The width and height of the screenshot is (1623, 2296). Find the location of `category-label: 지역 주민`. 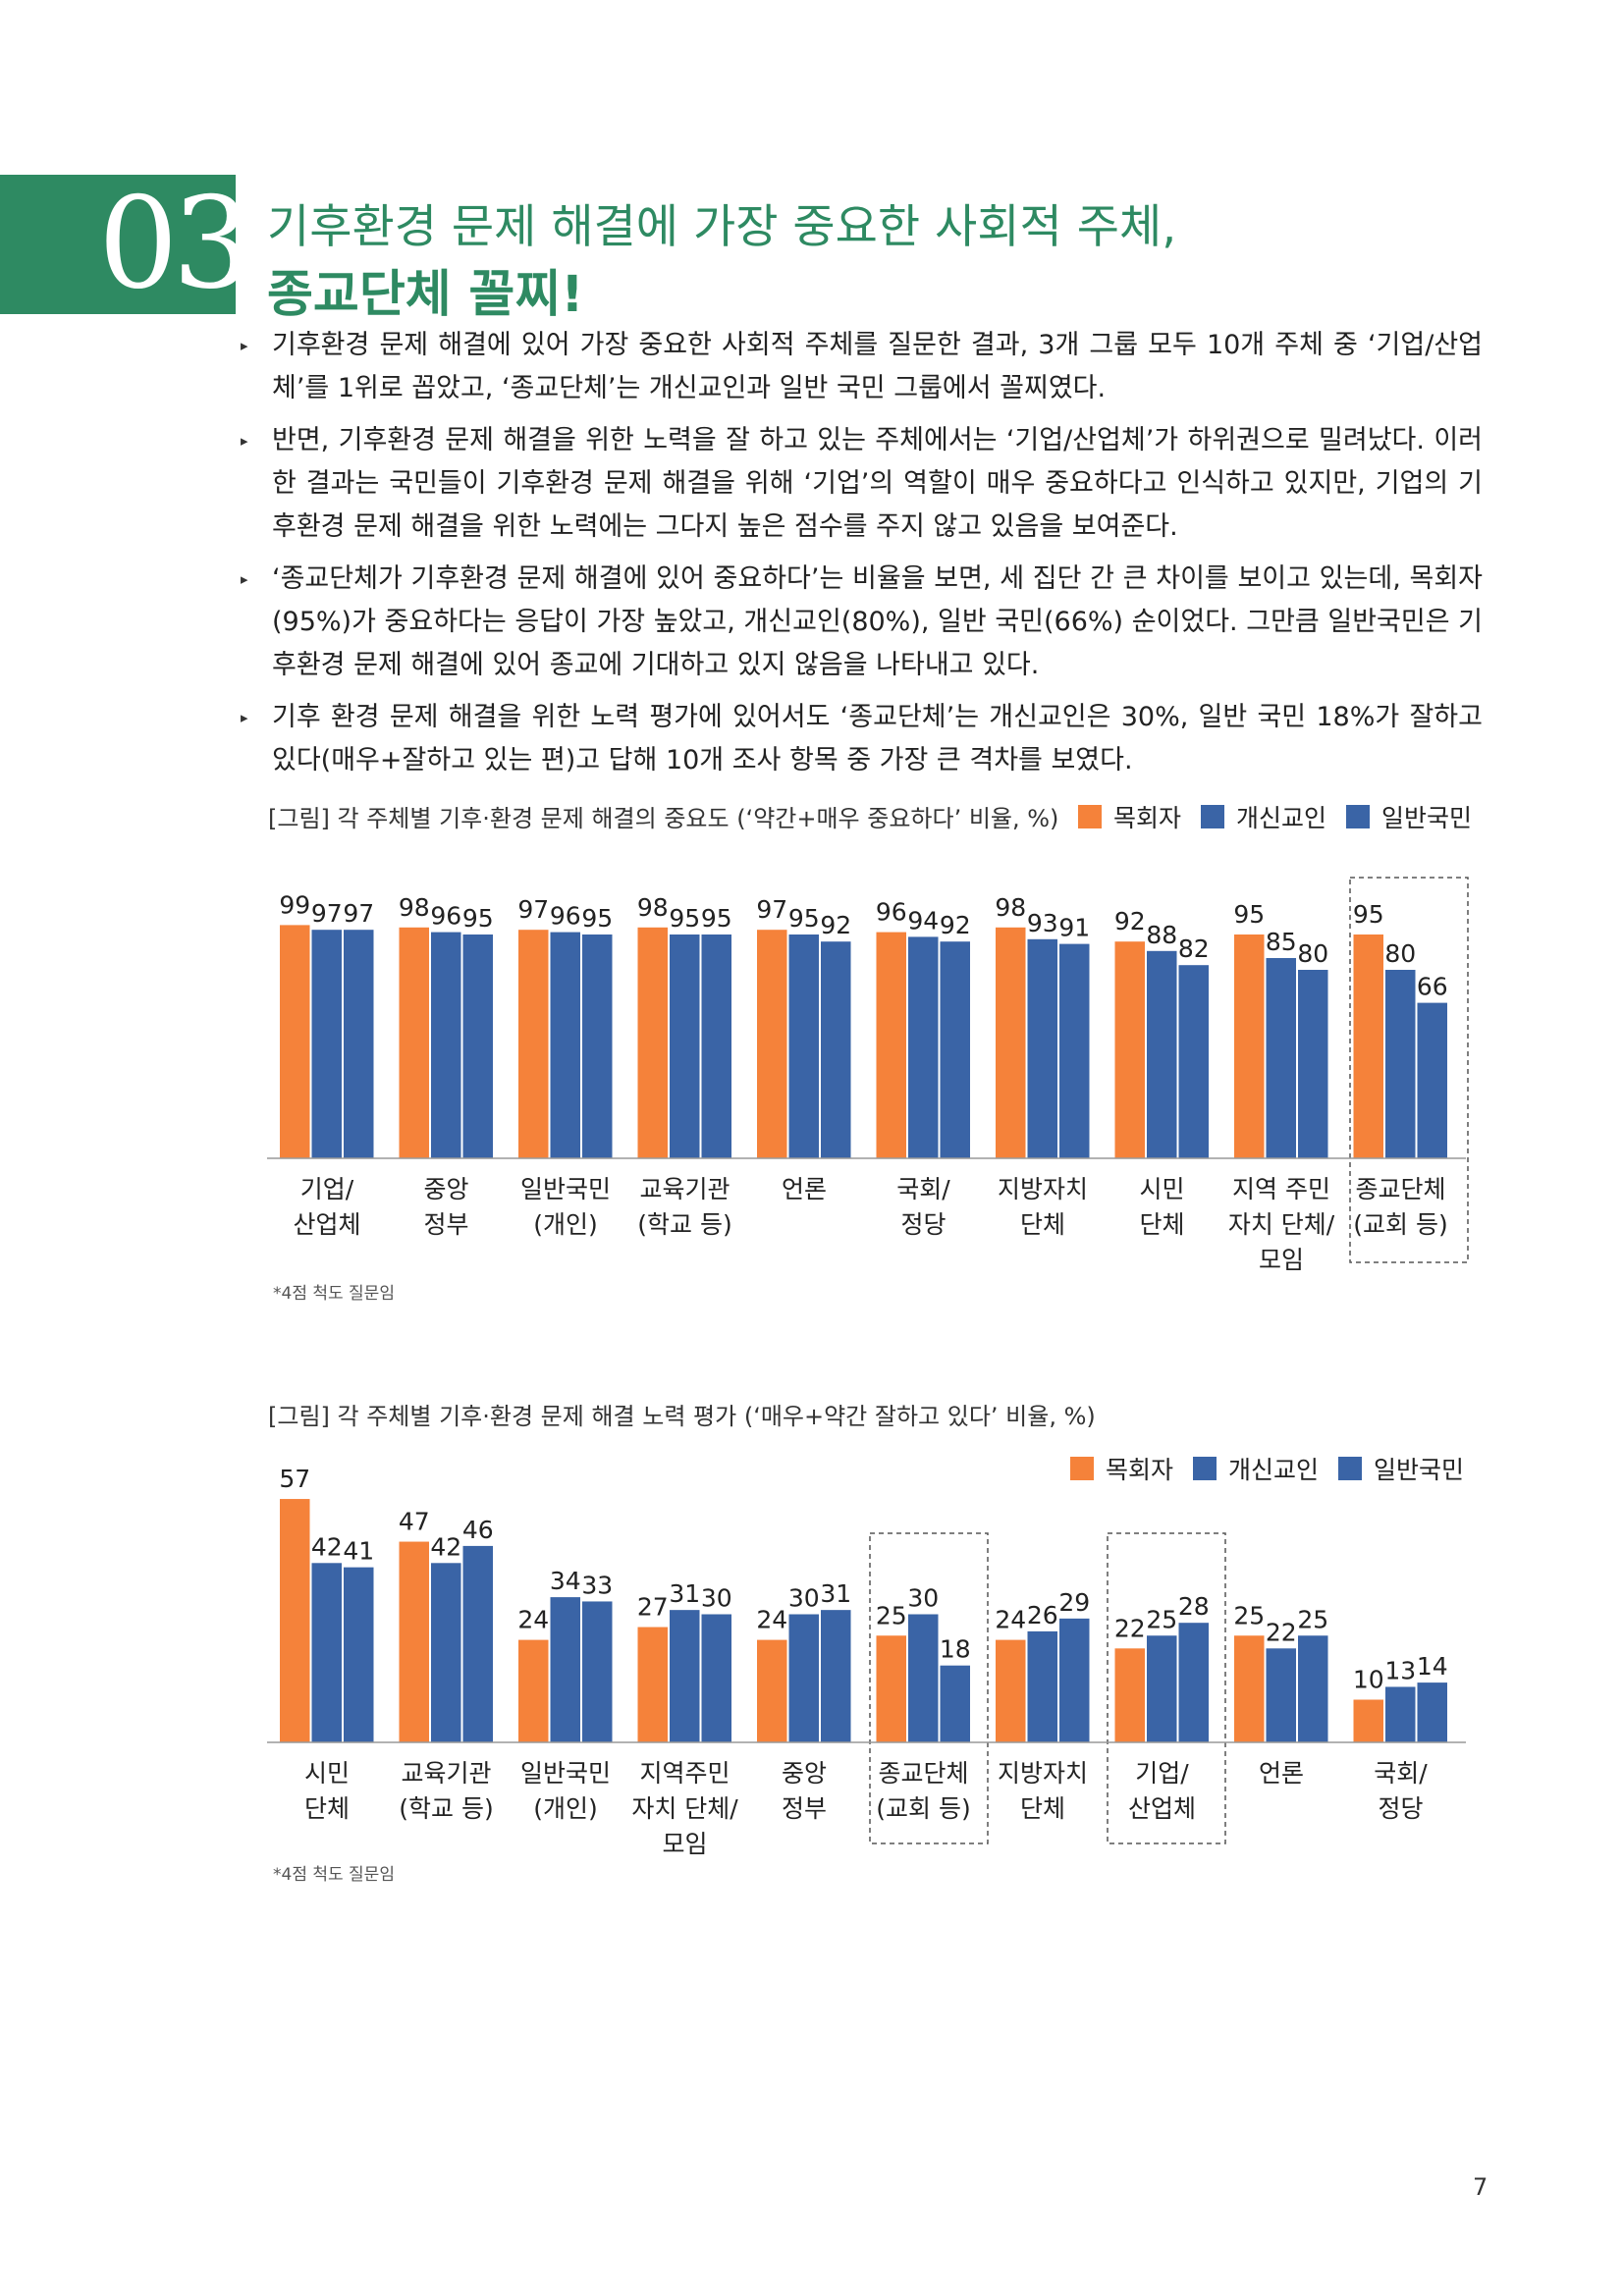

category-label: 지역 주민 is located at coordinates (1281, 1189).